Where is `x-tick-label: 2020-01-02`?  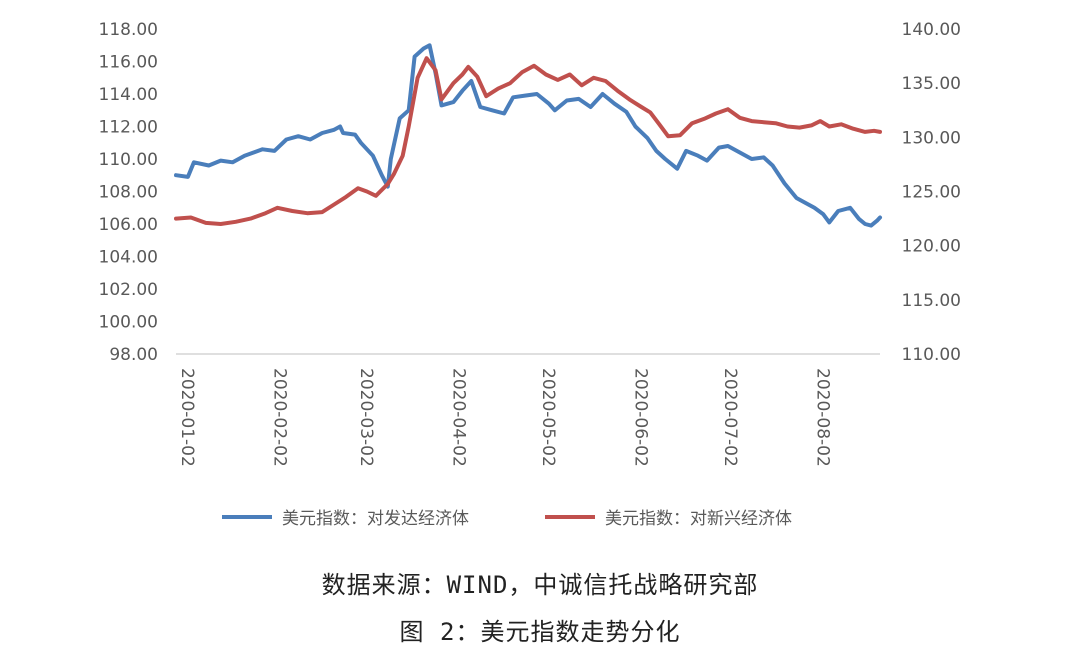
x-tick-label: 2020-01-02 is located at coordinates (187, 417).